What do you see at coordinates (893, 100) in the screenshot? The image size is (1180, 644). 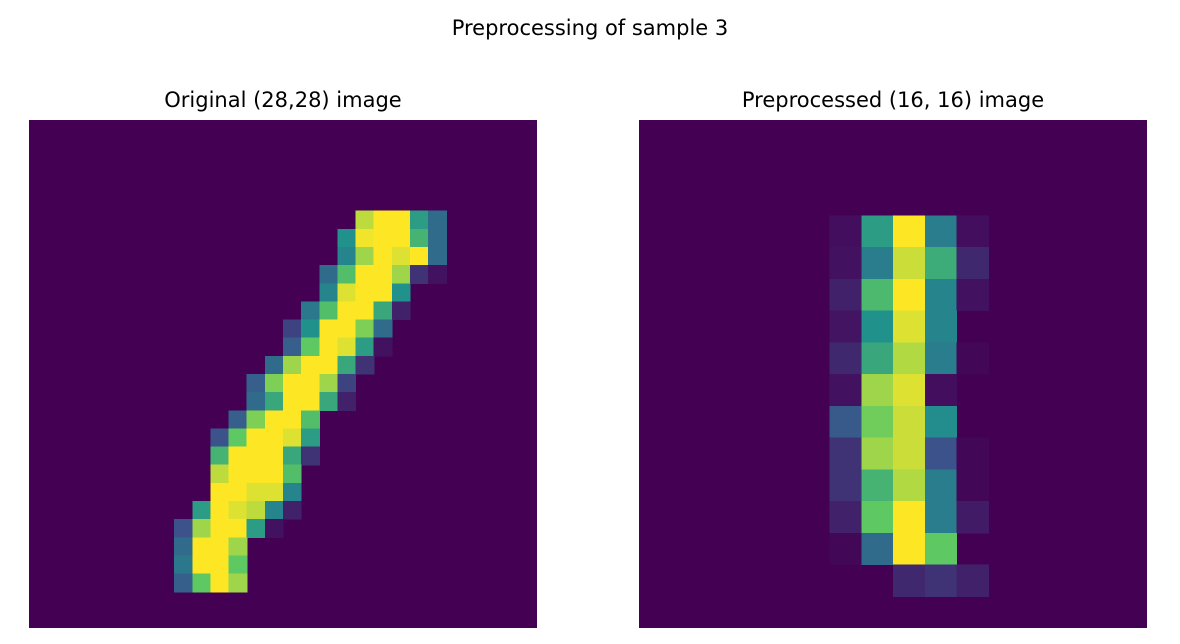 I see `right-panel-title: Preprocessed (16, 16) image` at bounding box center [893, 100].